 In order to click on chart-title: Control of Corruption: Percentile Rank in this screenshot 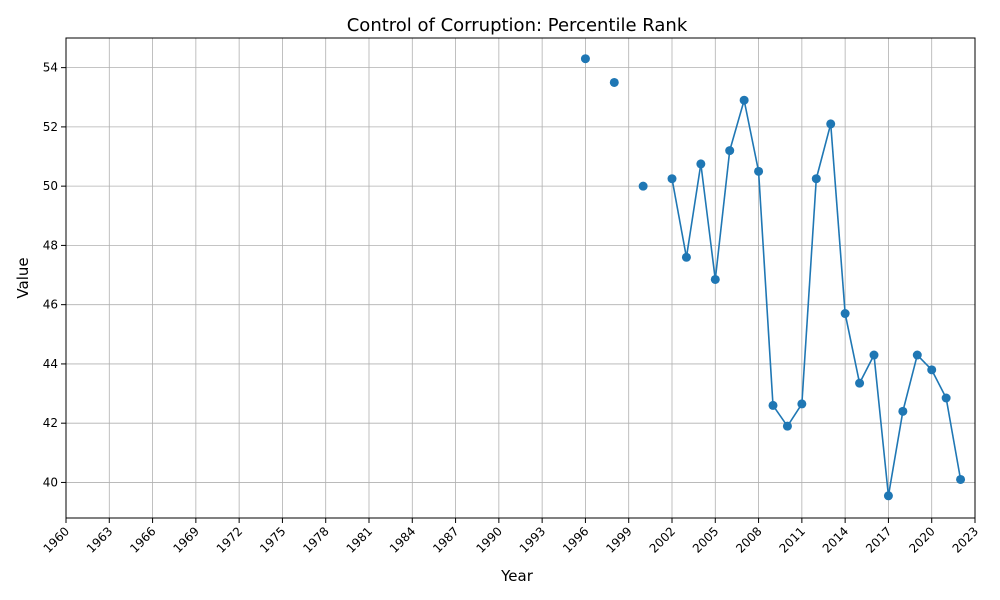, I will do `click(517, 25)`.